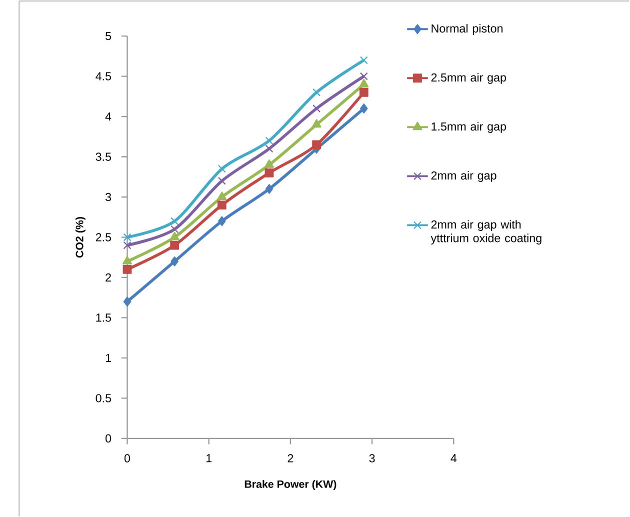 The image size is (630, 517). What do you see at coordinates (104, 318) in the screenshot?
I see `y-tick-label: 1.5` at bounding box center [104, 318].